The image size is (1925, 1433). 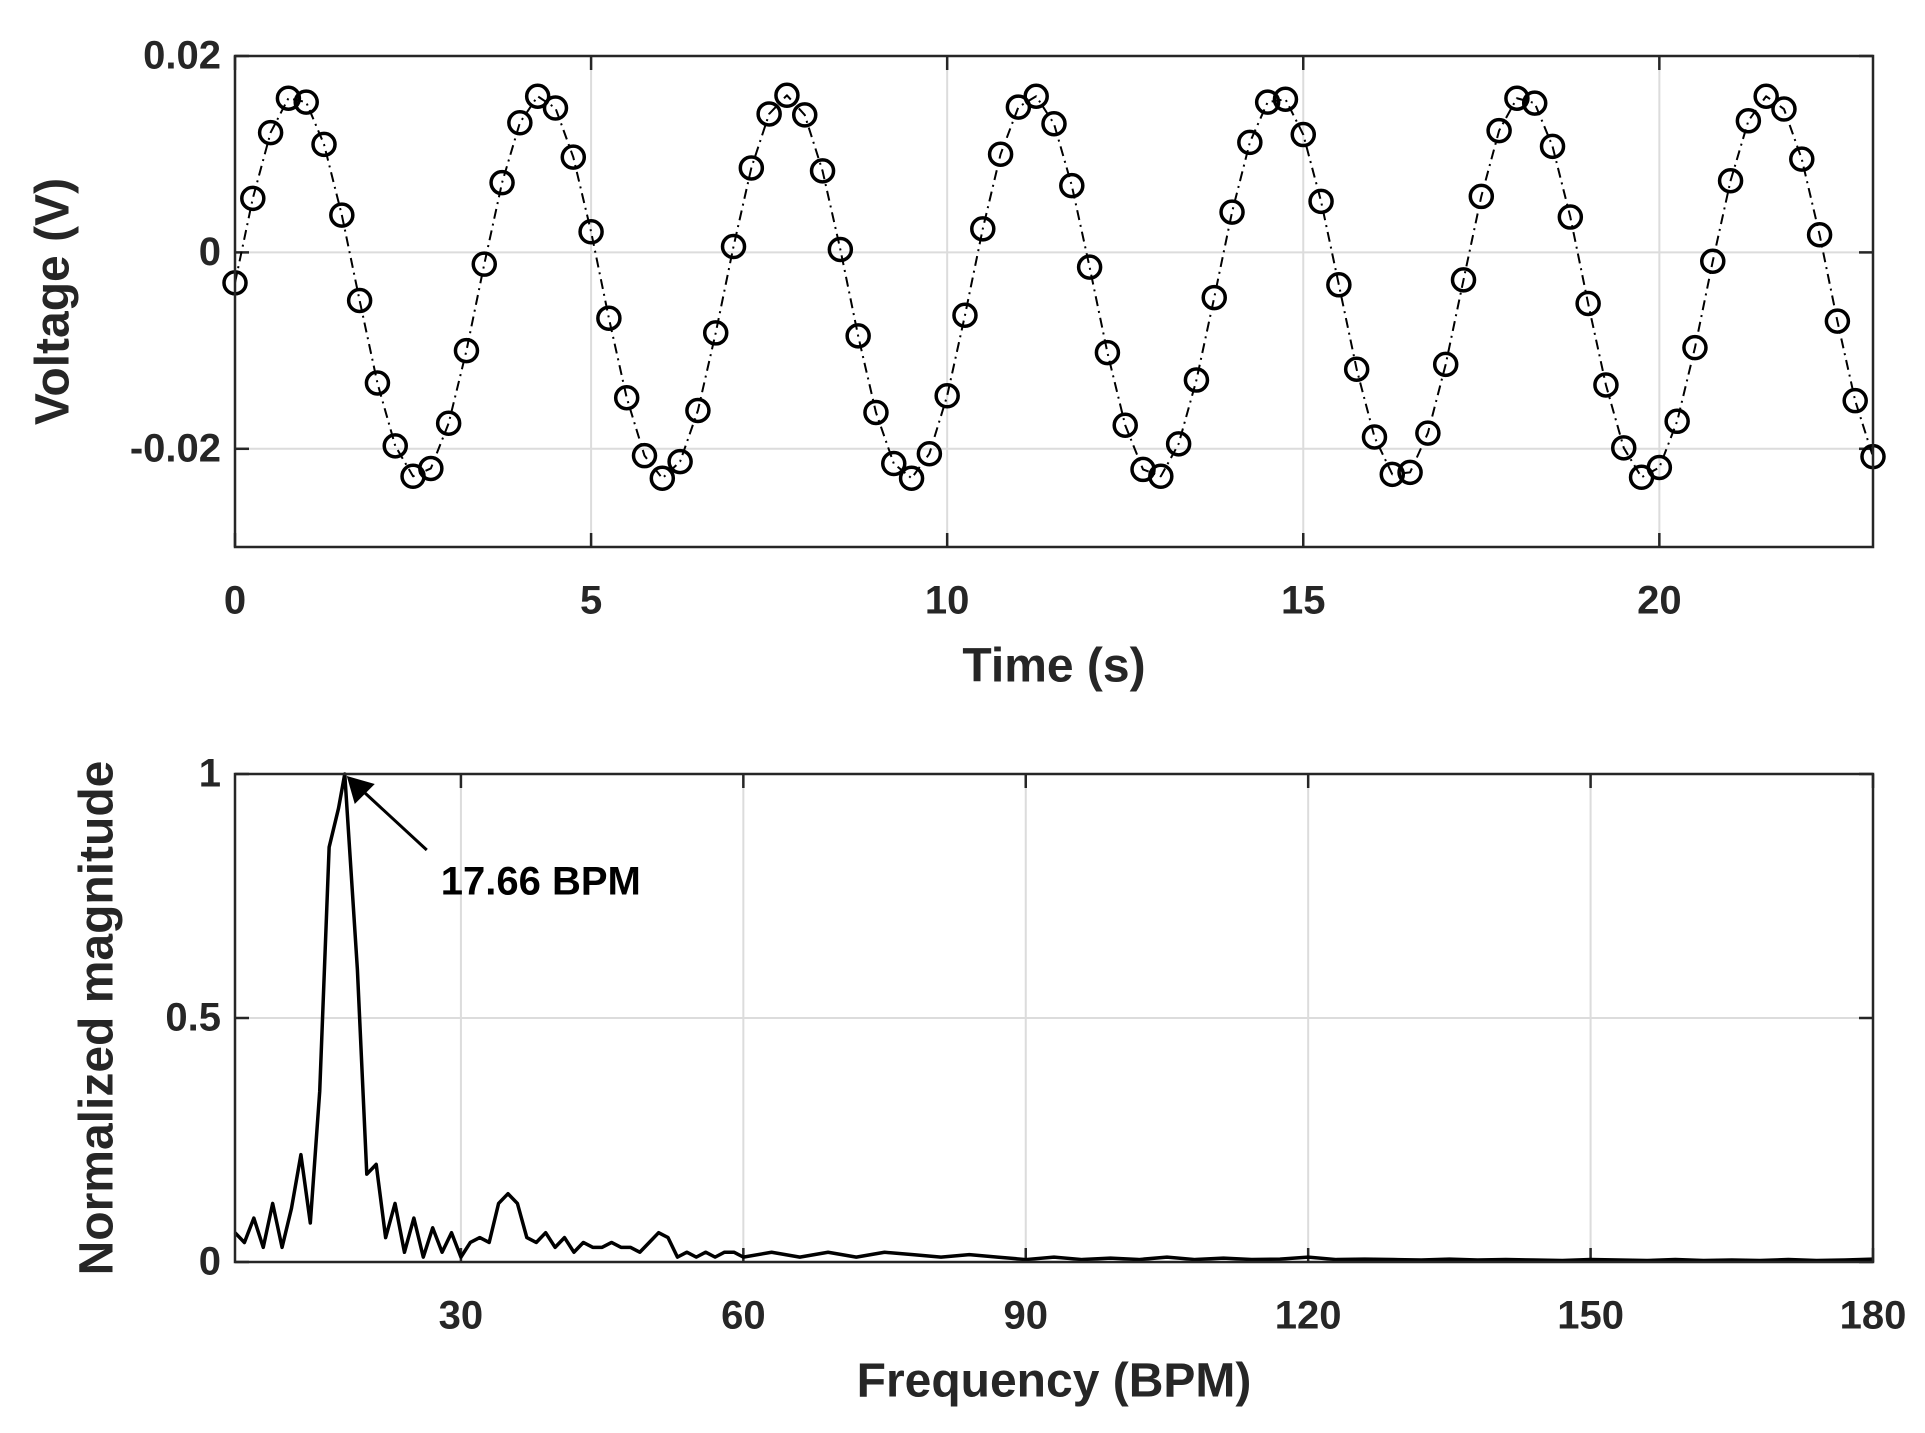 What do you see at coordinates (1303, 601) in the screenshot?
I see `x-tick-label: 15` at bounding box center [1303, 601].